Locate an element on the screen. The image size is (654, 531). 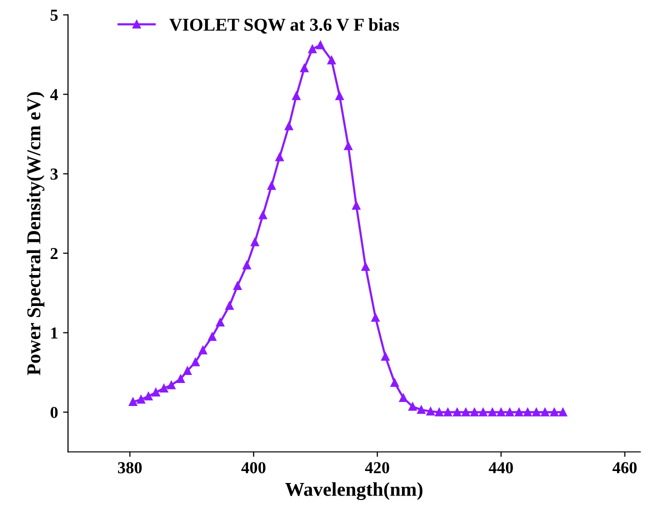
y-tick-label: 0 is located at coordinates (54, 412).